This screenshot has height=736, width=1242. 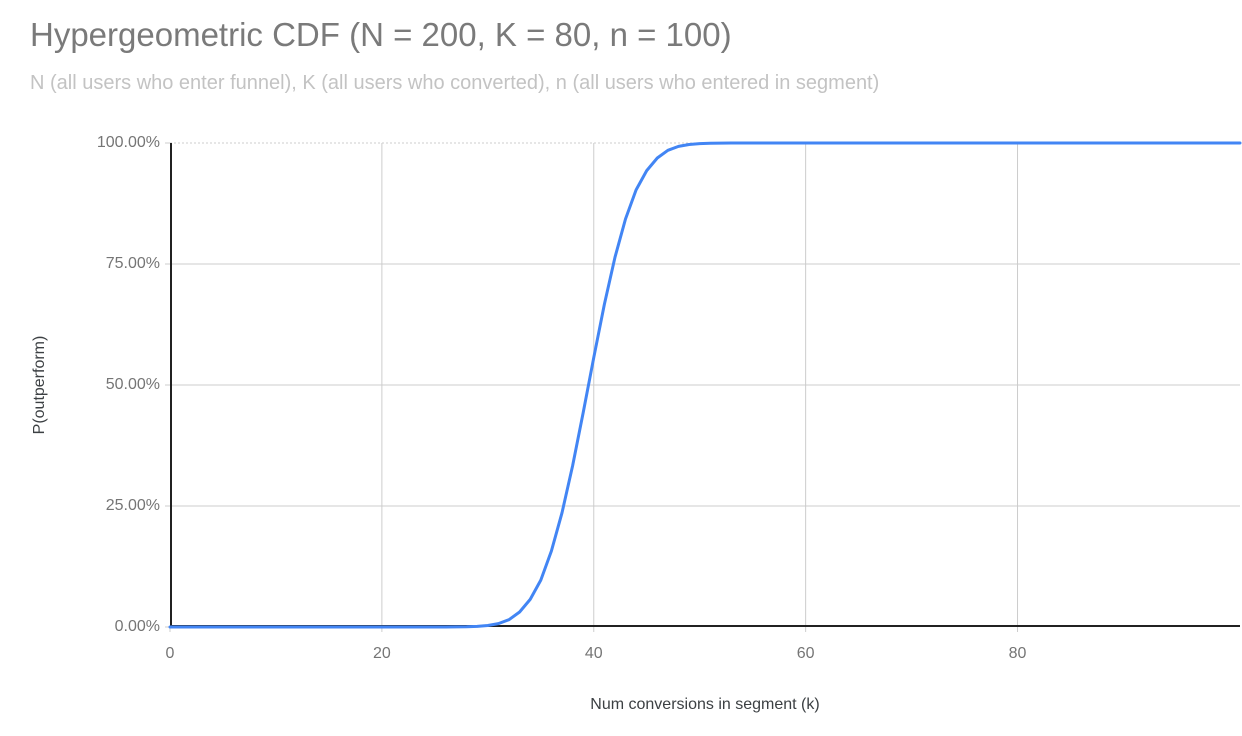 I want to click on x-tick-label: 60, so click(x=805, y=653).